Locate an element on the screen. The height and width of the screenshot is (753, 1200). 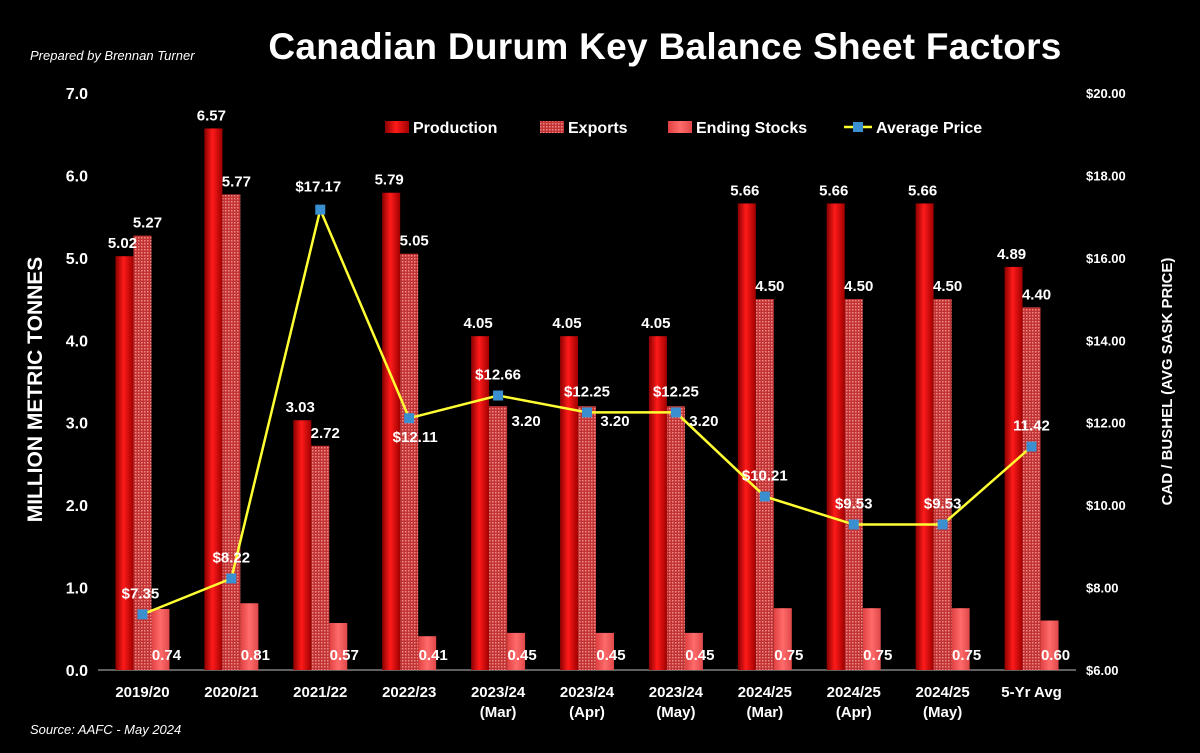
ending-stocks-value-label: 0.75 is located at coordinates (788, 655).